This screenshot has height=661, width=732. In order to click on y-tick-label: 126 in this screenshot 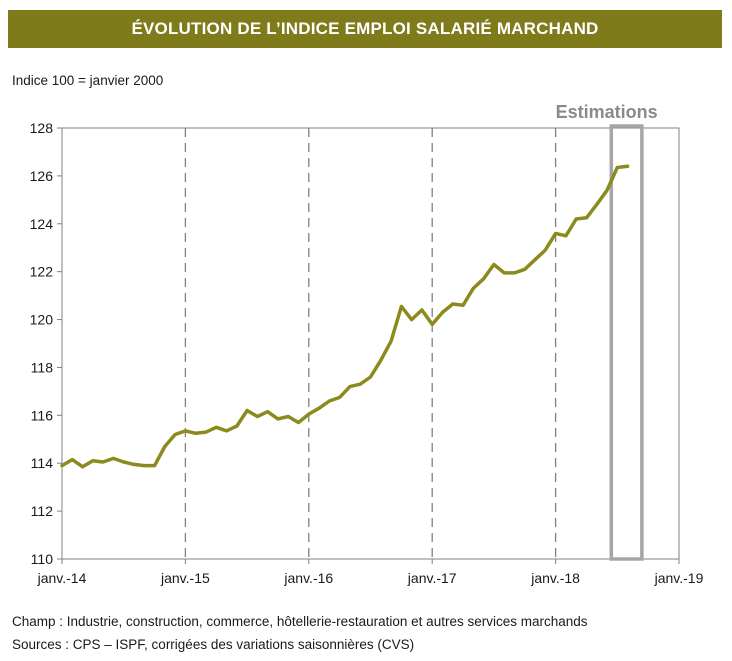, I will do `click(42, 176)`.